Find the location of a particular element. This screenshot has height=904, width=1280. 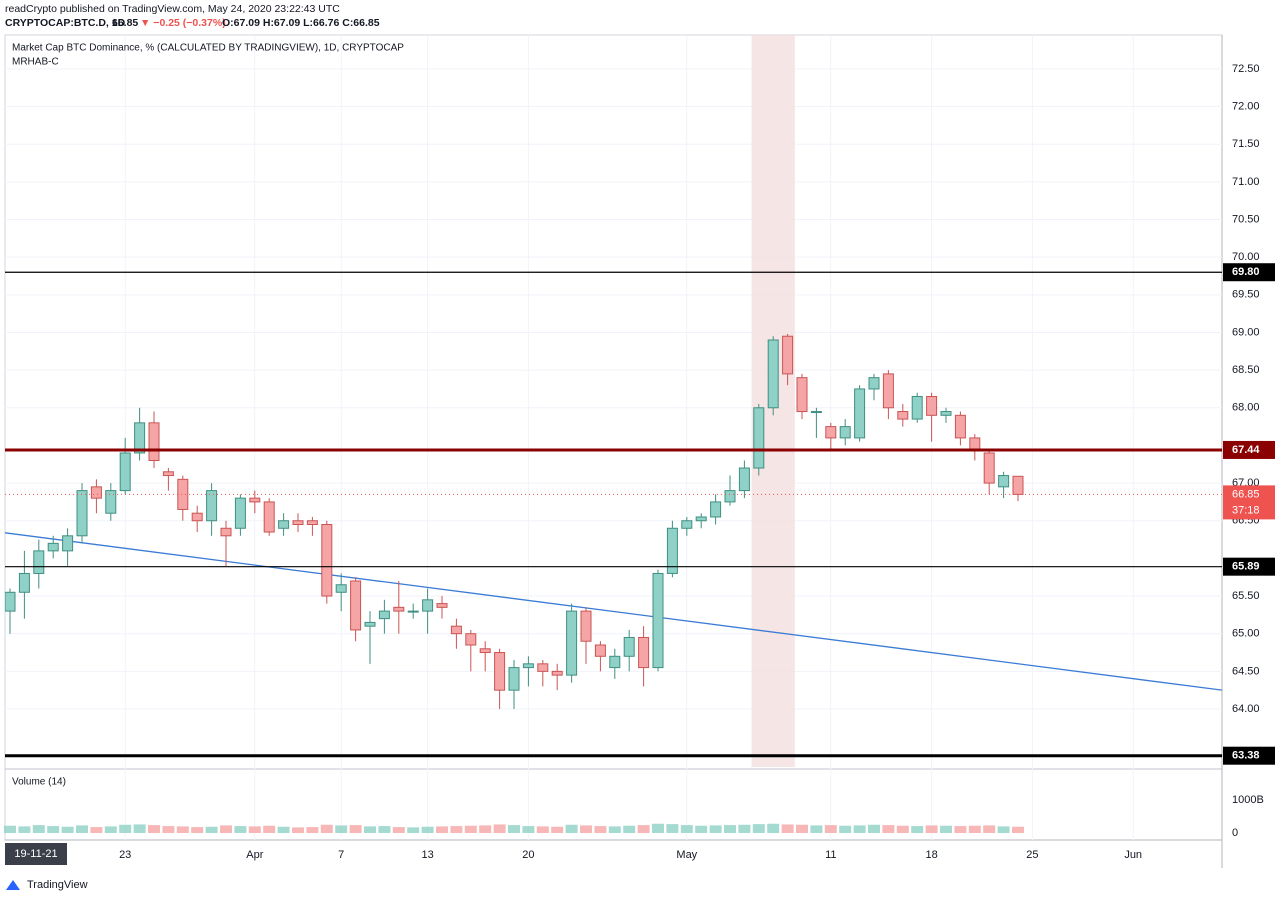

y-tick-label: 64.00 is located at coordinates (1246, 709).